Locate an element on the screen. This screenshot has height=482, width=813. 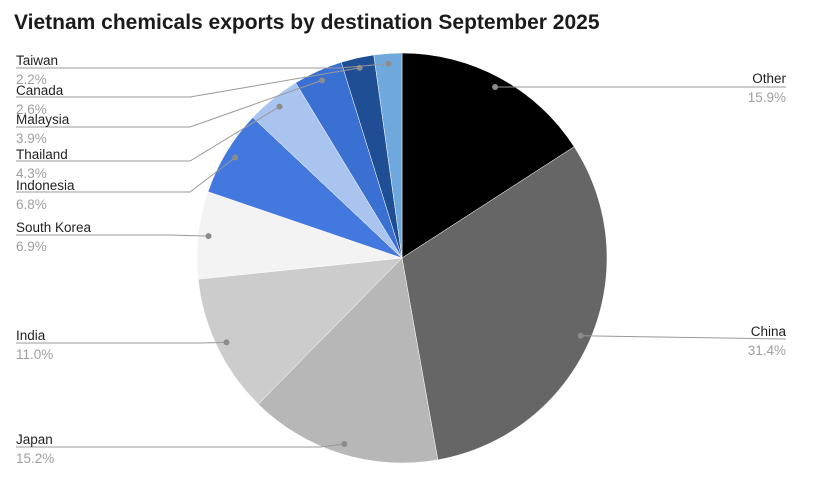
leader-line-japan is located at coordinates (180, 445).